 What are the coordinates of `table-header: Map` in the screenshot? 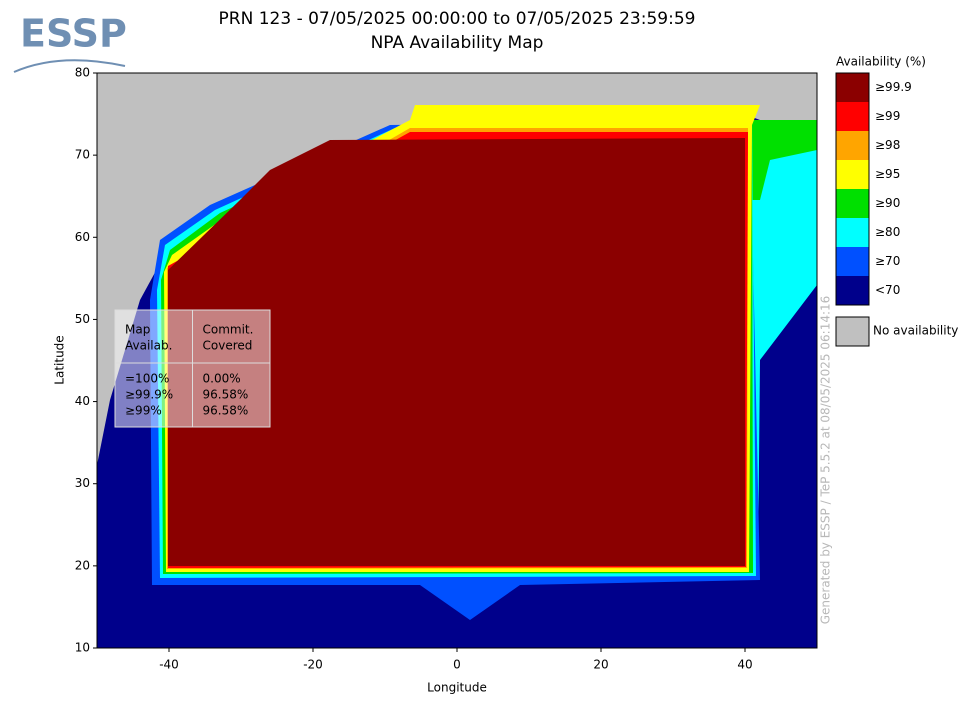 It's located at (137, 330).